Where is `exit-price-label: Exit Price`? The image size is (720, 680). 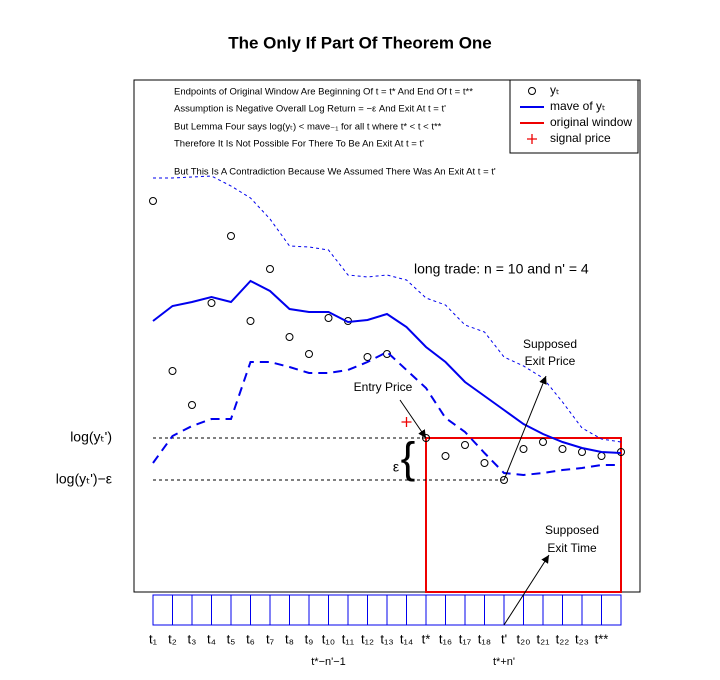 exit-price-label: Exit Price is located at coordinates (550, 361).